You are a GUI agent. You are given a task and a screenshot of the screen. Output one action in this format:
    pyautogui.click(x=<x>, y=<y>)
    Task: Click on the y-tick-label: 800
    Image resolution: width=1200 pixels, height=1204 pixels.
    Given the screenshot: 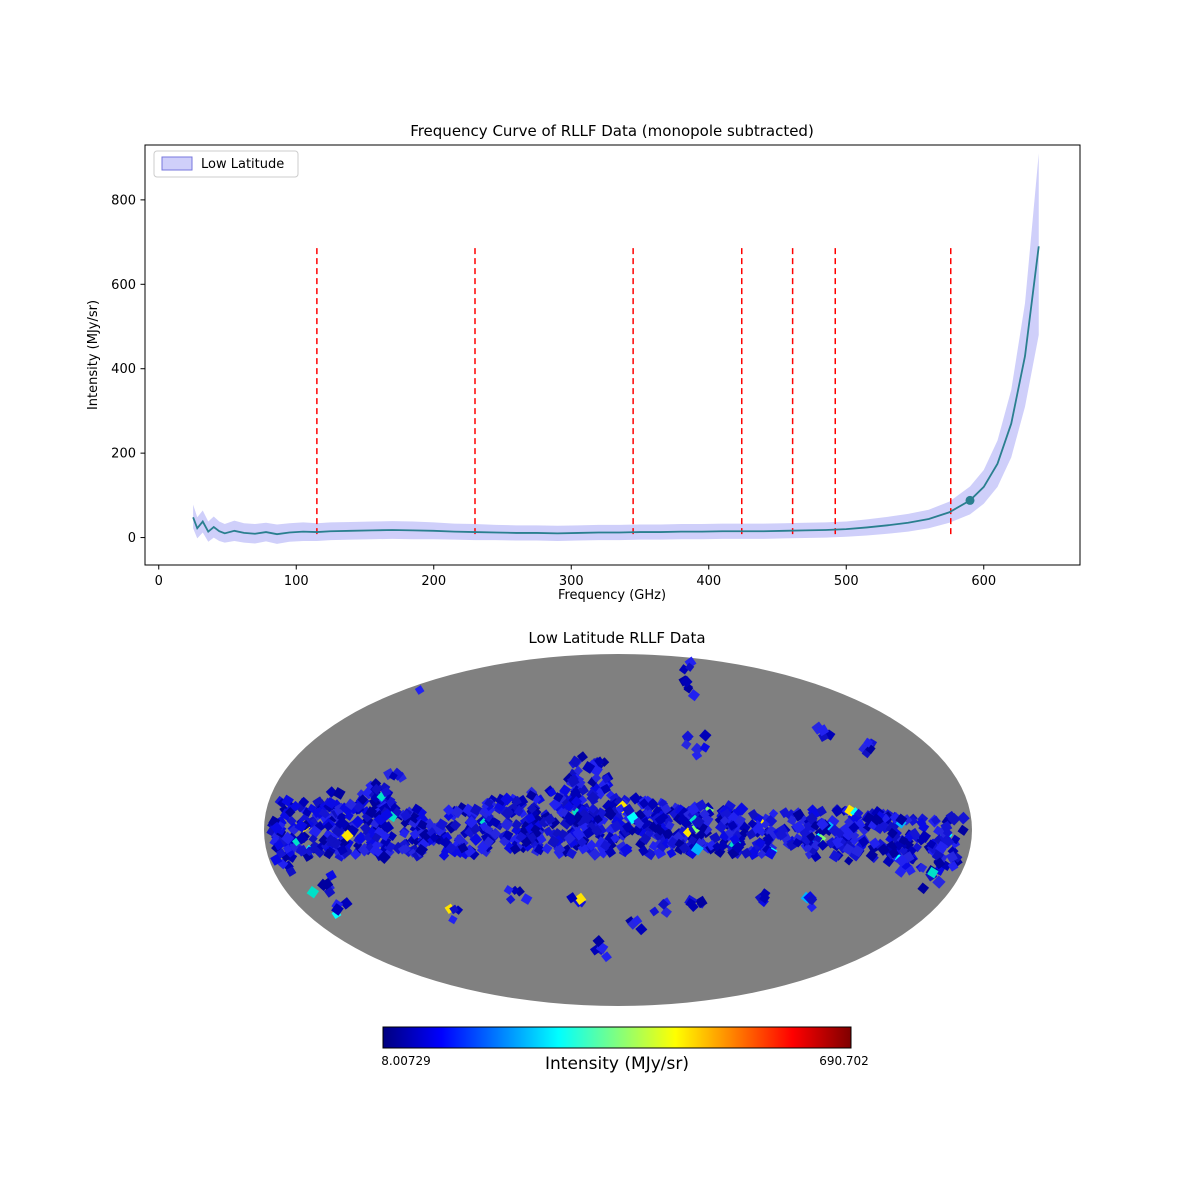 What is the action you would take?
    pyautogui.click(x=123, y=200)
    